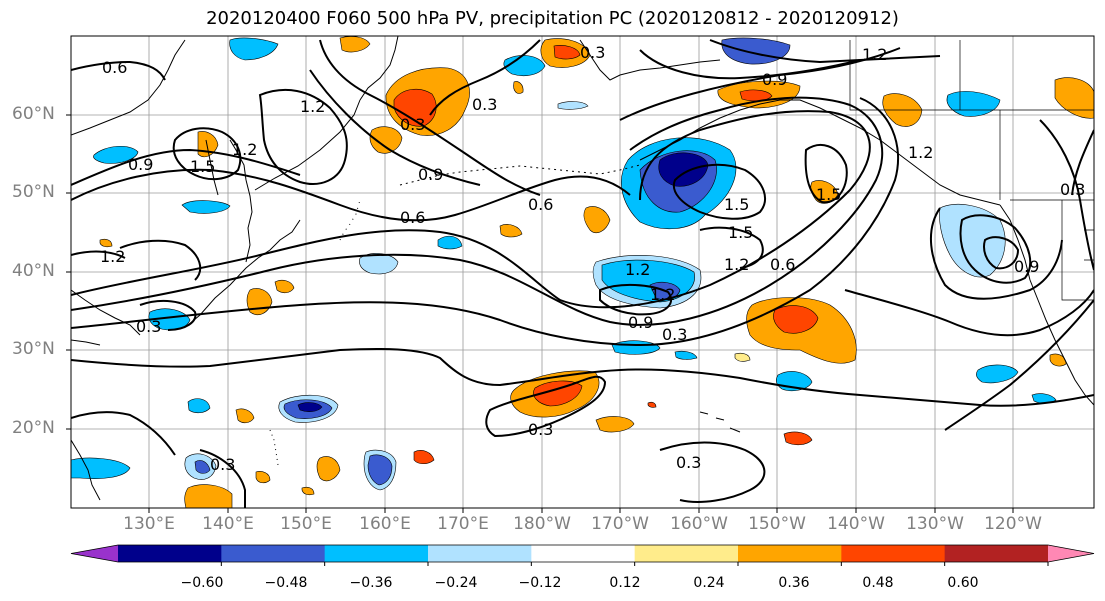  What do you see at coordinates (777, 524) in the screenshot?
I see `lon-label: 150°W` at bounding box center [777, 524].